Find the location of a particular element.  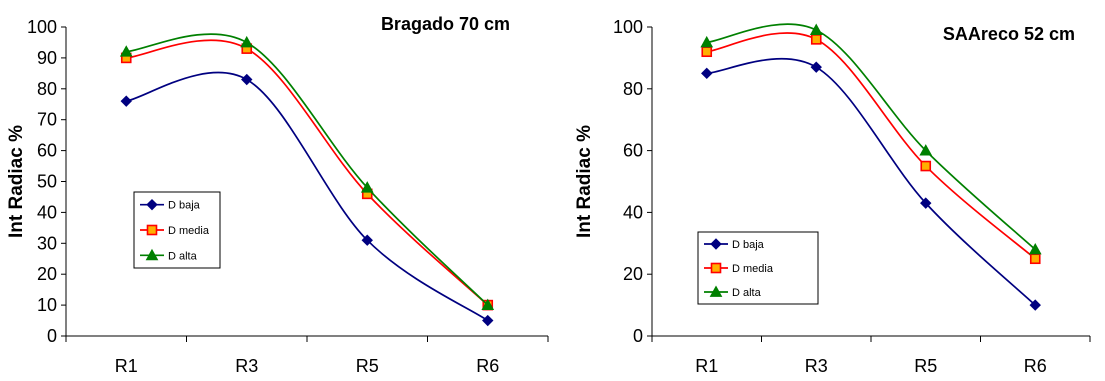

chart-title: Bragado 70 cm is located at coordinates (445, 24).